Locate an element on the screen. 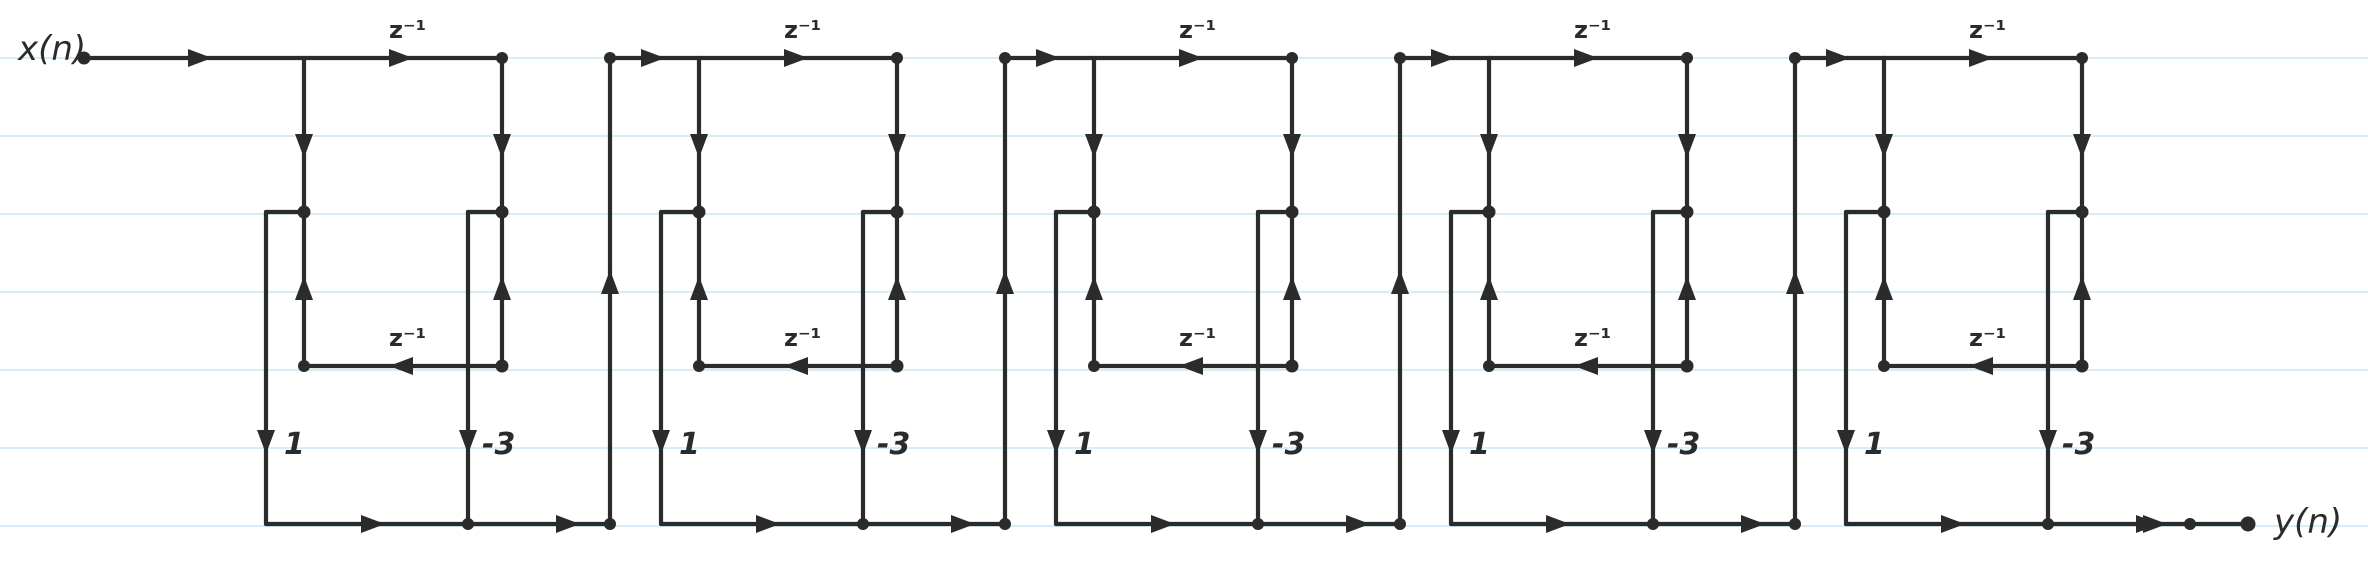  input-label: x(n) is located at coordinates (51, 49).